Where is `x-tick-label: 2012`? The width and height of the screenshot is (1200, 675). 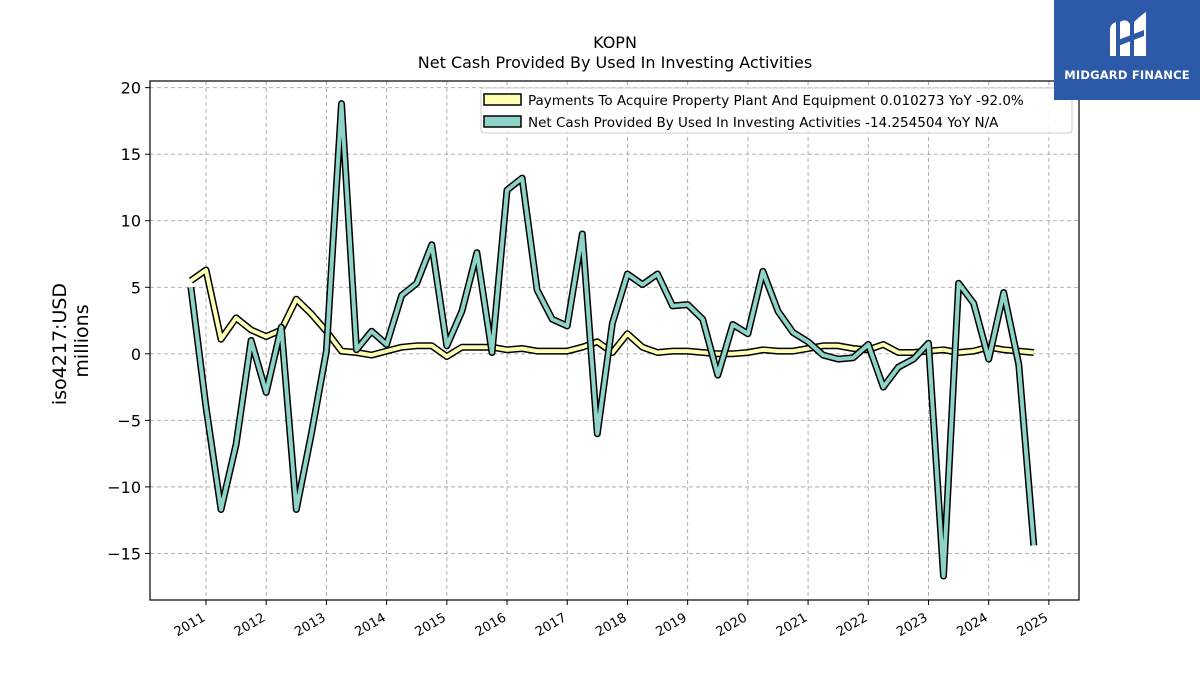 x-tick-label: 2012 is located at coordinates (250, 625).